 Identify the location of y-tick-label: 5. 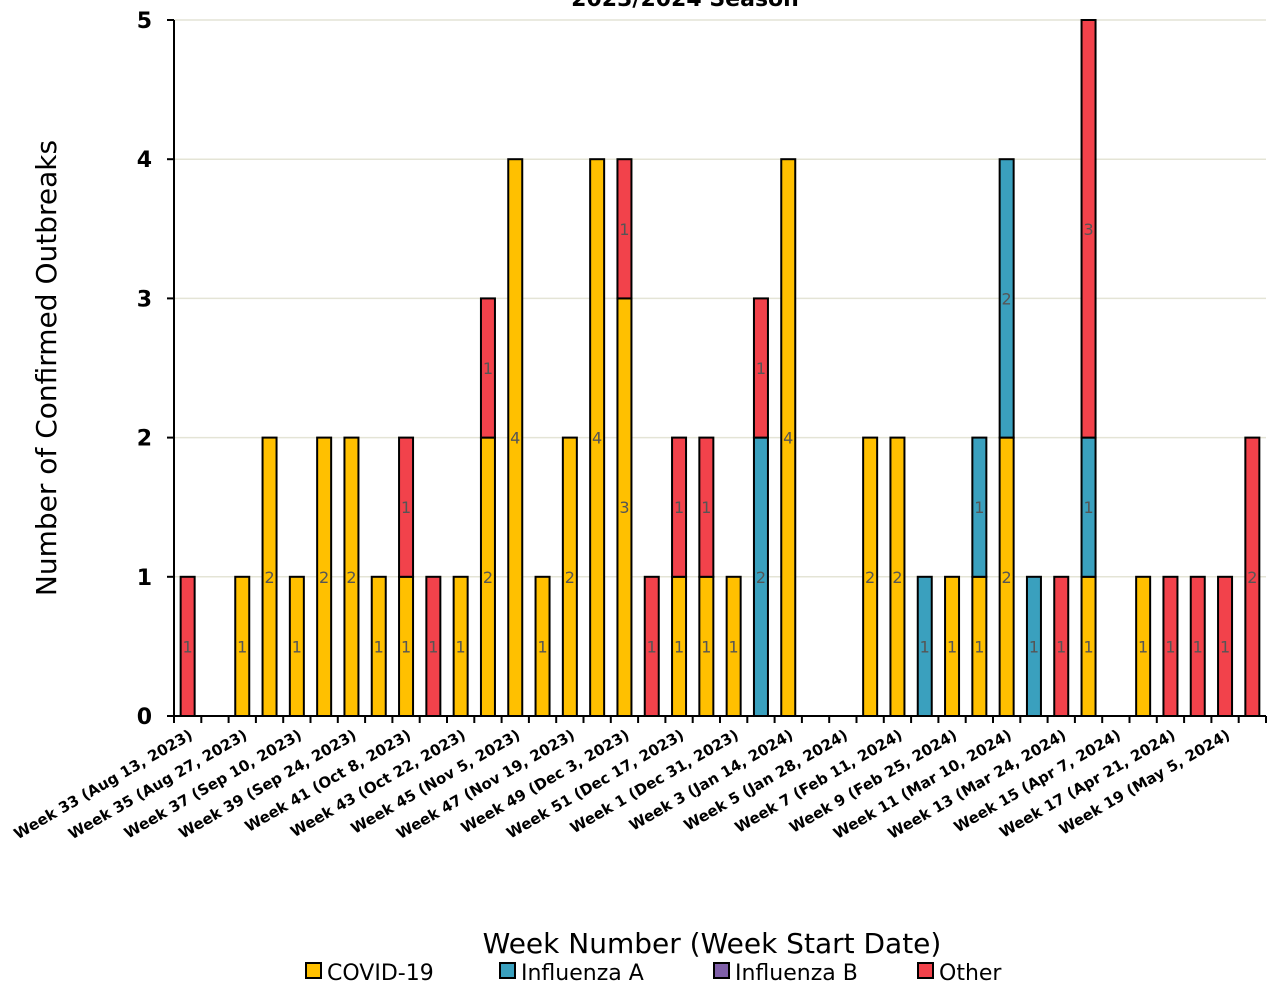
(144, 21).